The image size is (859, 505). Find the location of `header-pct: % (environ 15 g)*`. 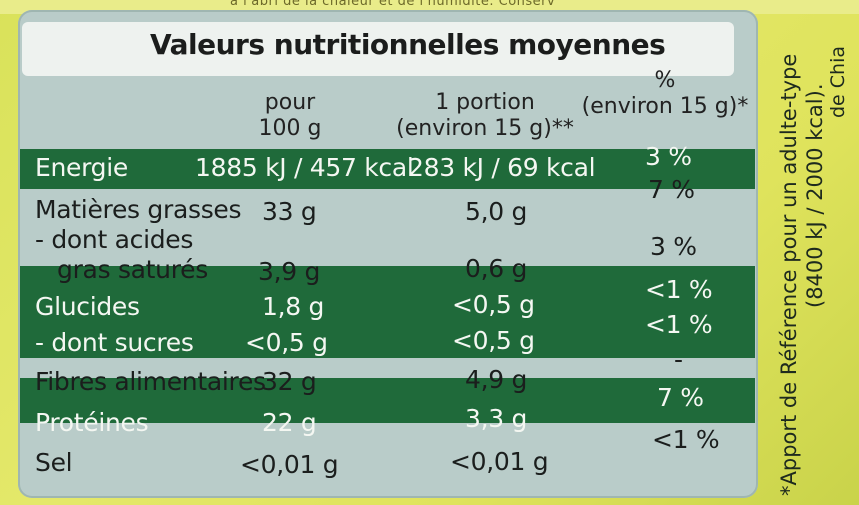

header-pct: % (environ 15 g)* is located at coordinates (665, 94).